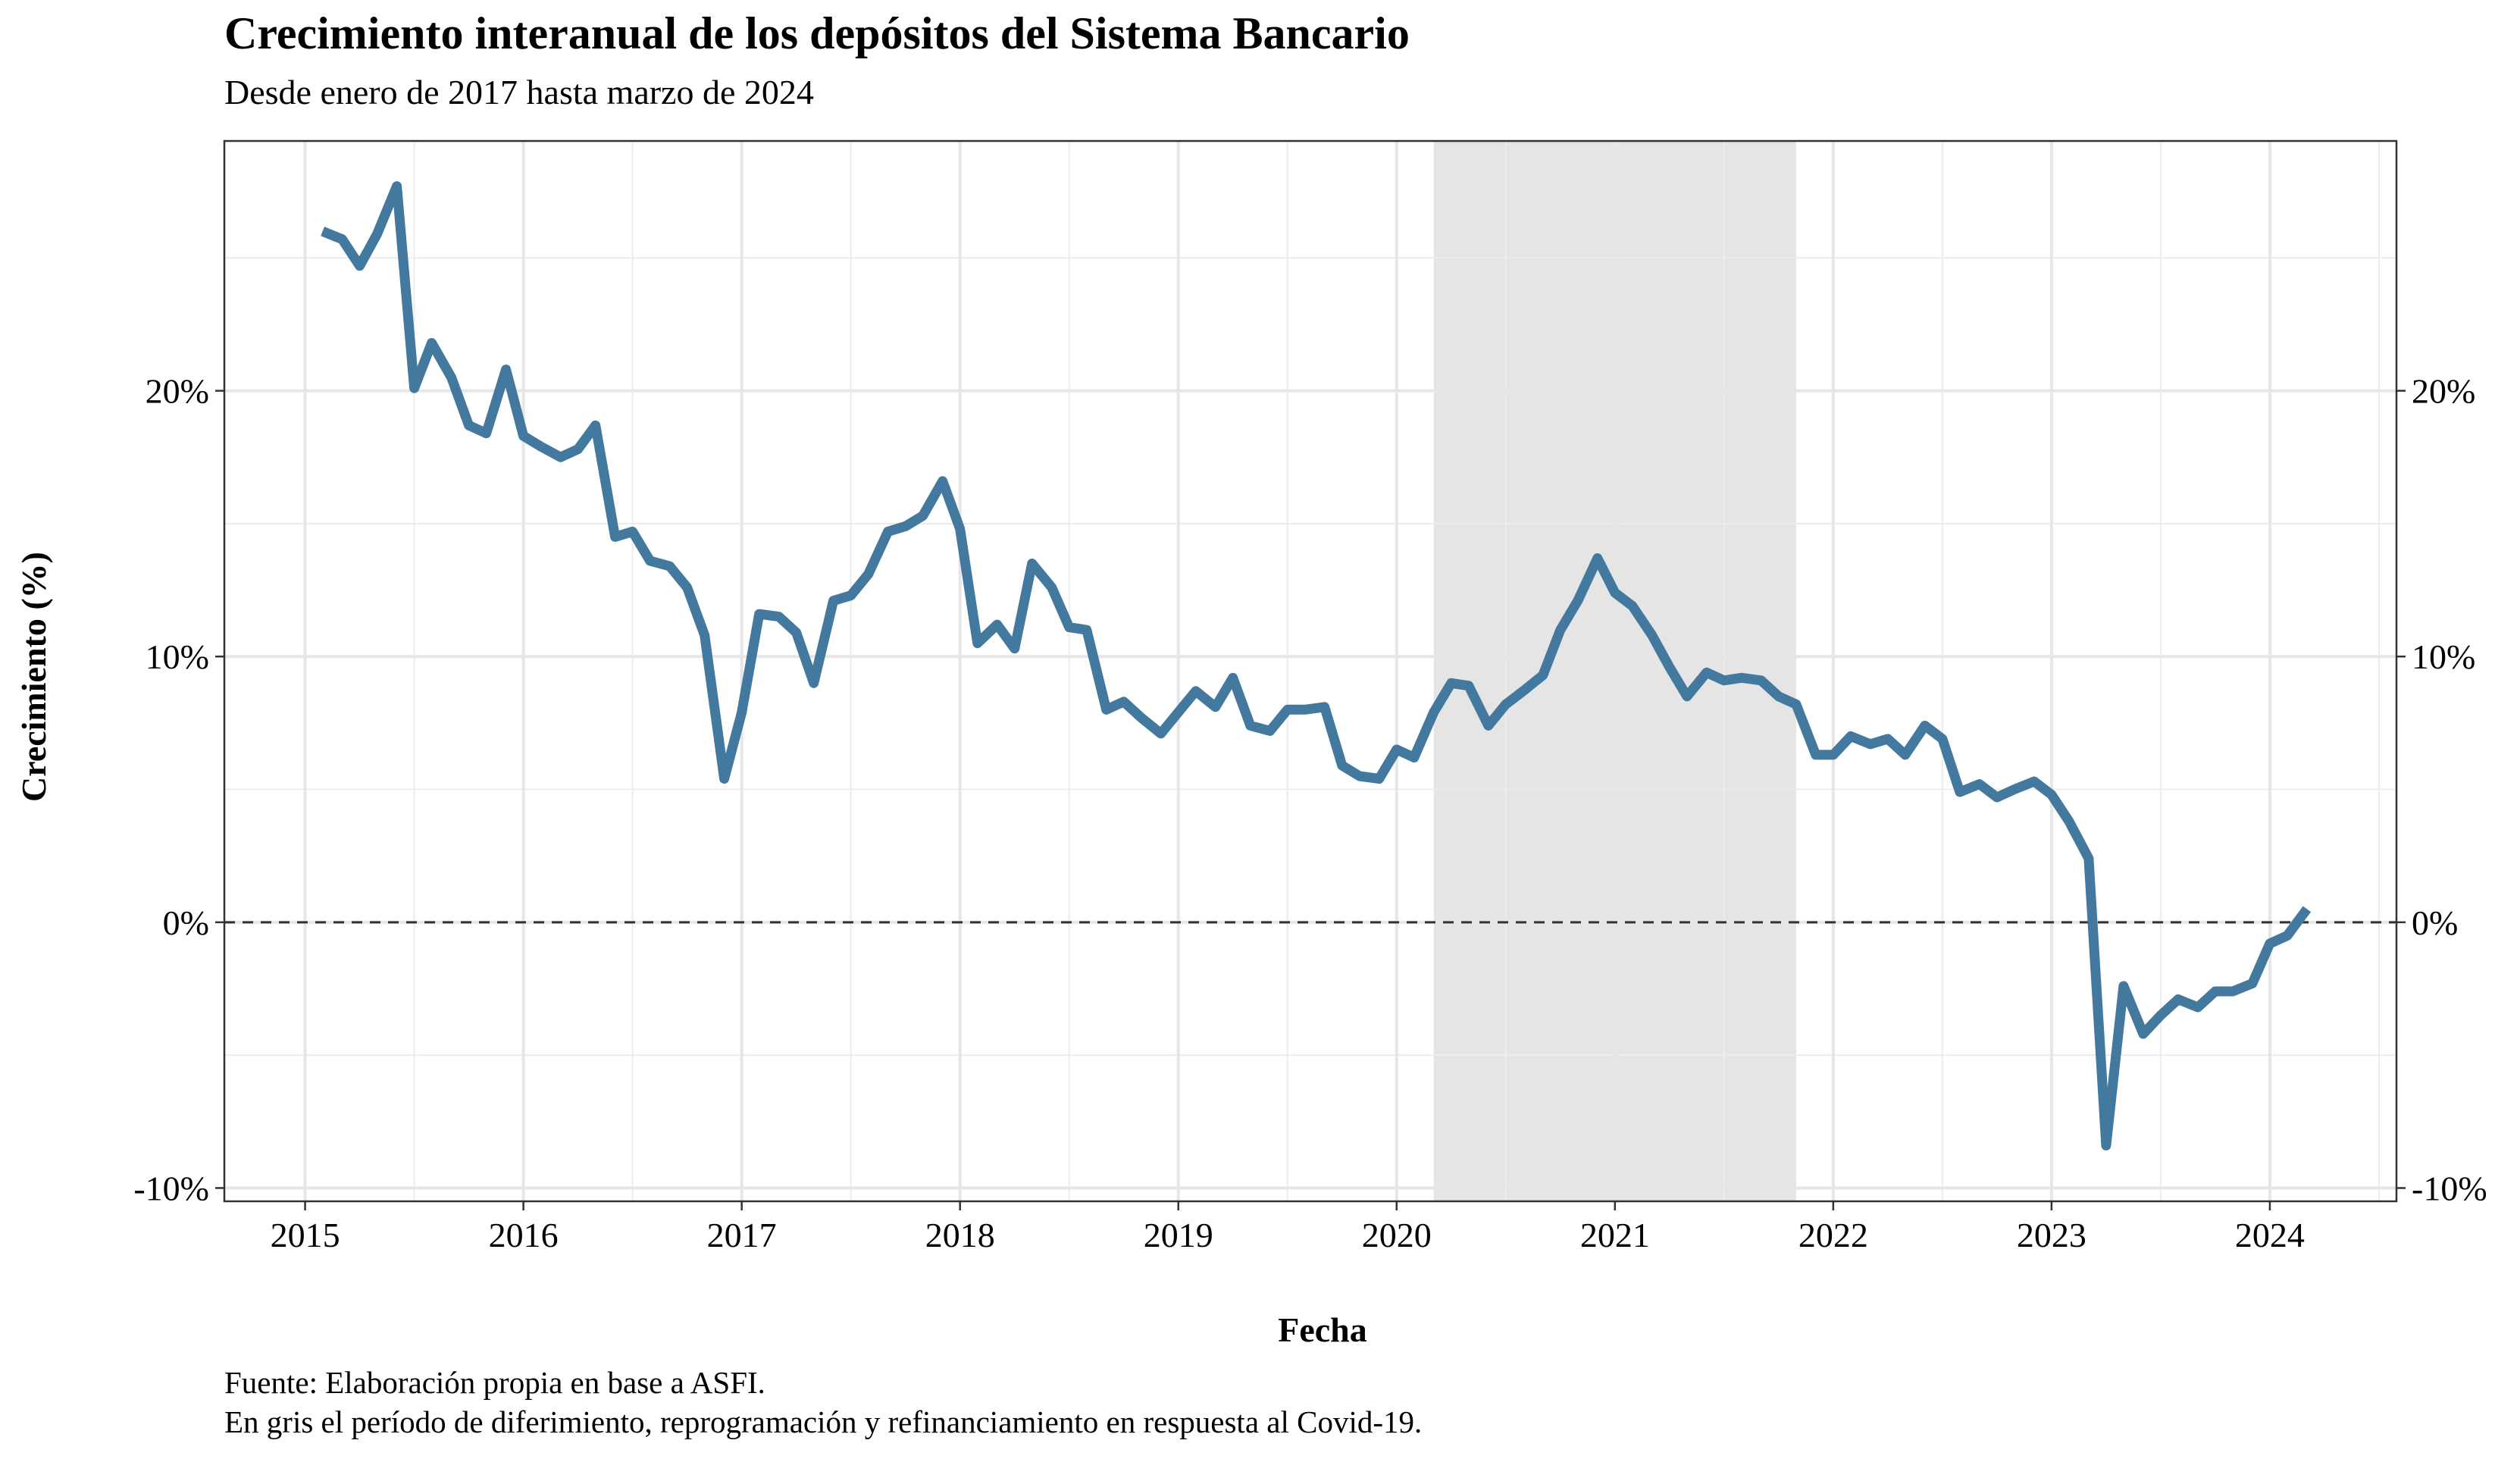  Describe the element at coordinates (960, 1235) in the screenshot. I see `x-tick-label: 2018` at that location.